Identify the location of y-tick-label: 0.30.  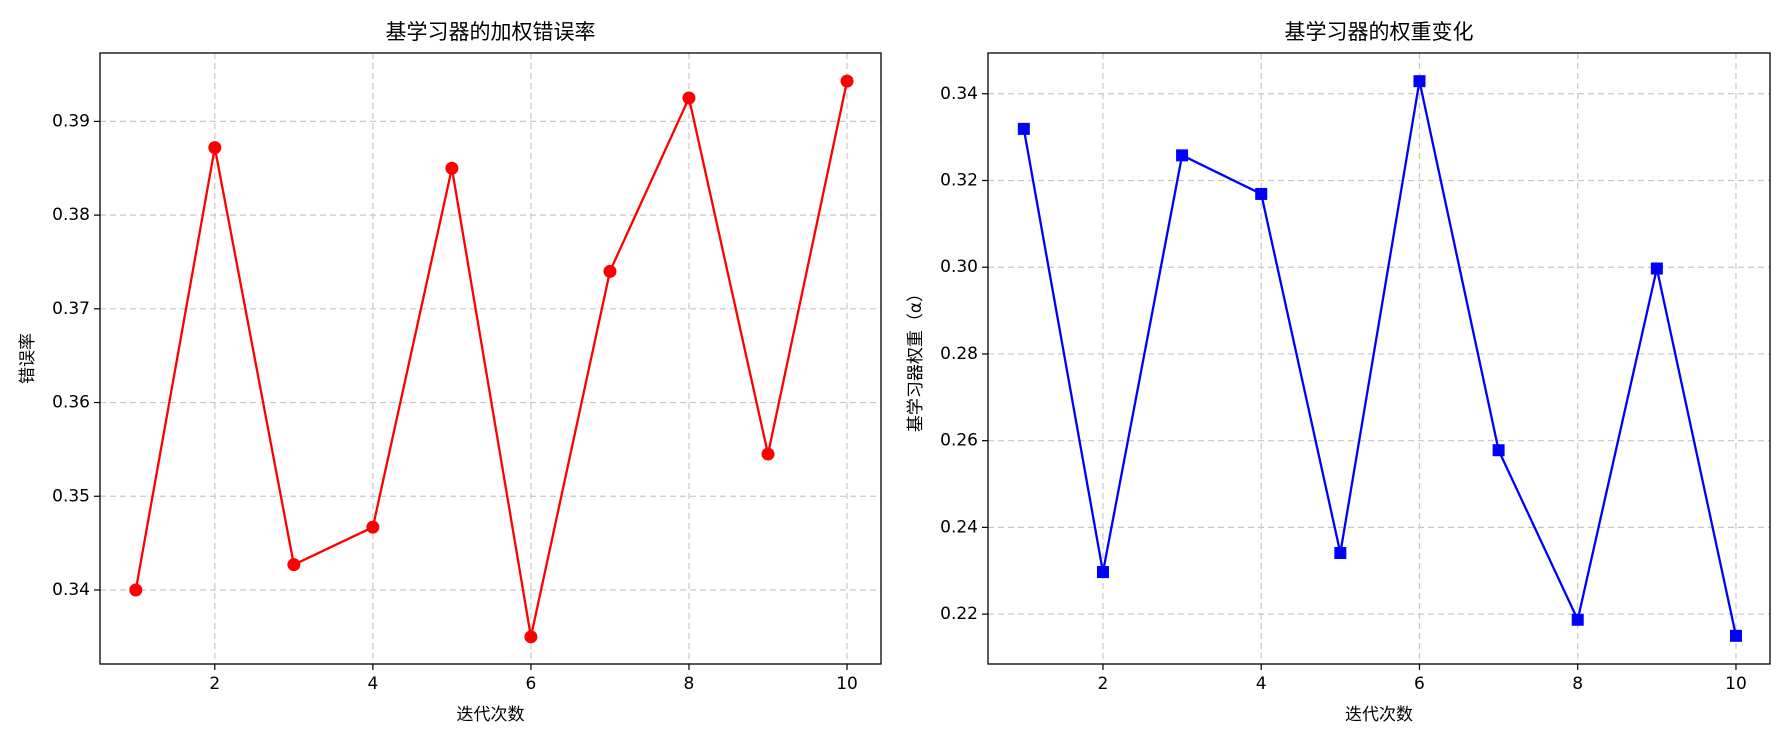
(959, 267).